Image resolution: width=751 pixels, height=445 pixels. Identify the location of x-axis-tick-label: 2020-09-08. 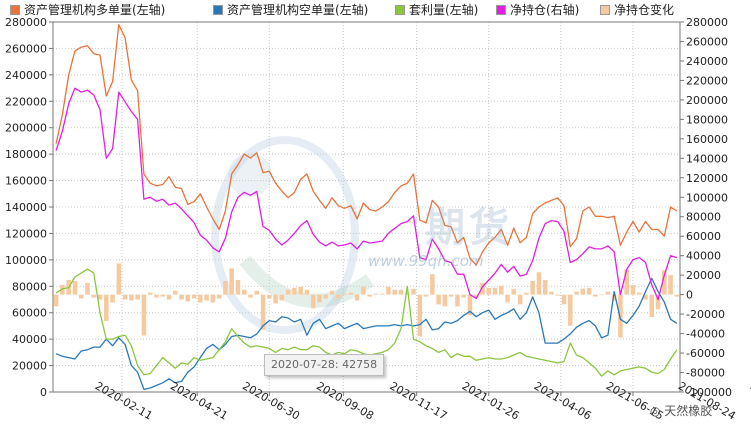
(345, 400).